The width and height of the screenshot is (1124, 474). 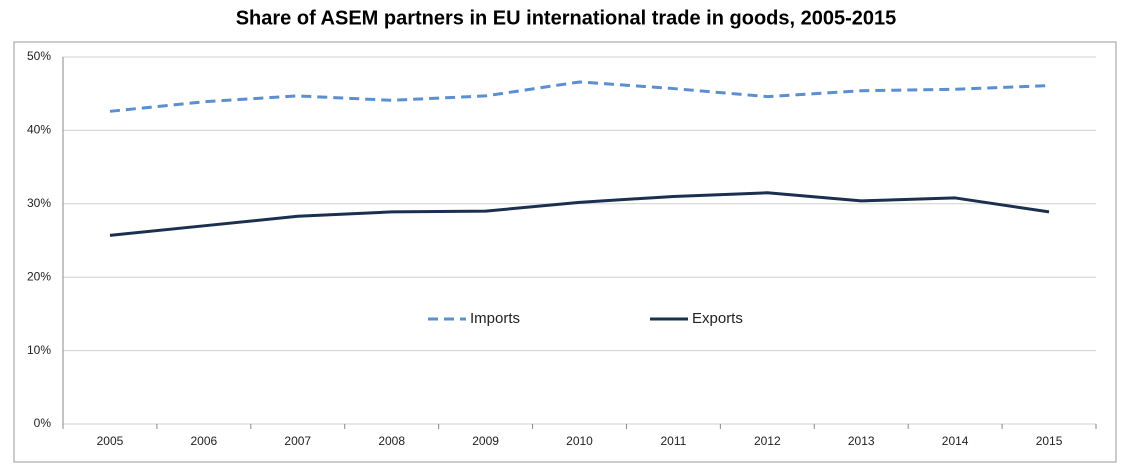 What do you see at coordinates (861, 441) in the screenshot?
I see `x-tick-label: 2013` at bounding box center [861, 441].